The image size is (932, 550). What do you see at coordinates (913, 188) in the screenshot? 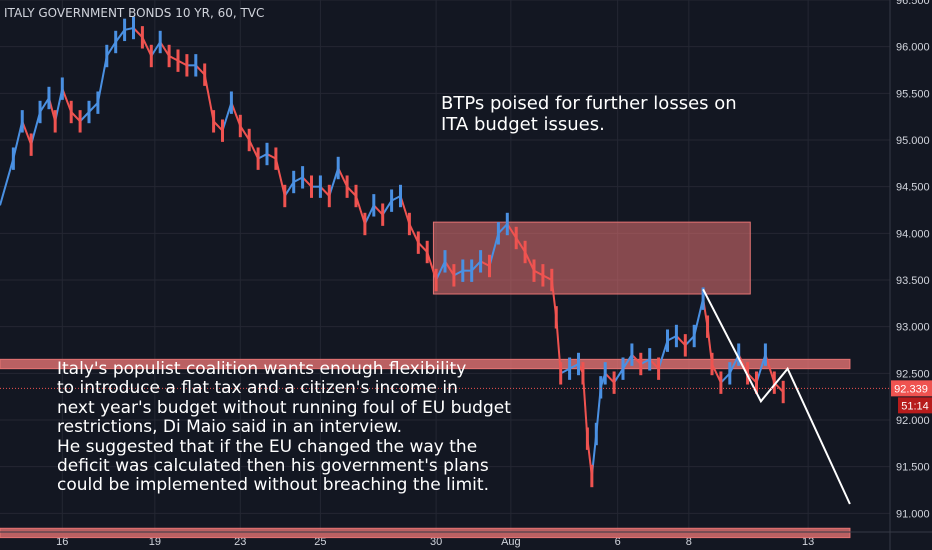
I see `y-tick-label: 94.500` at bounding box center [913, 188].